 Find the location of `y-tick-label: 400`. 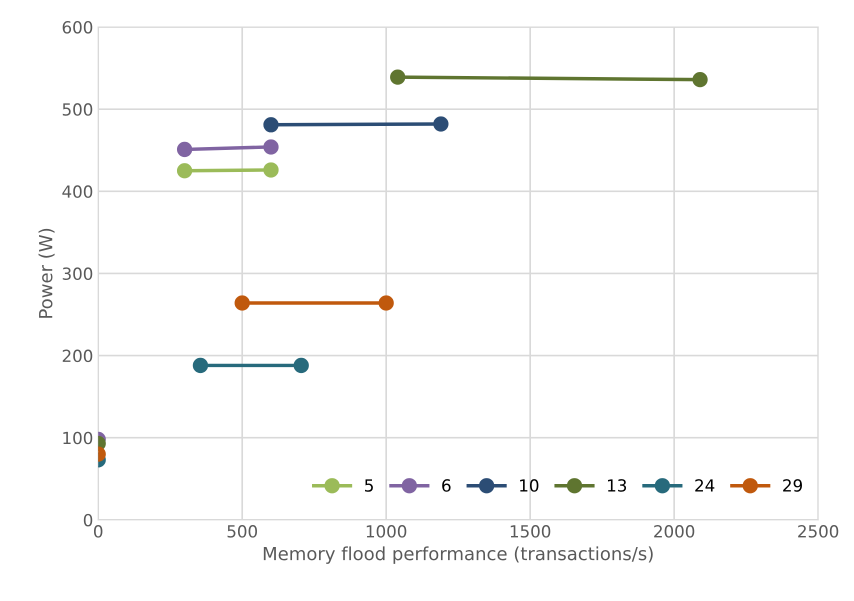

y-tick-label: 400 is located at coordinates (77, 191).